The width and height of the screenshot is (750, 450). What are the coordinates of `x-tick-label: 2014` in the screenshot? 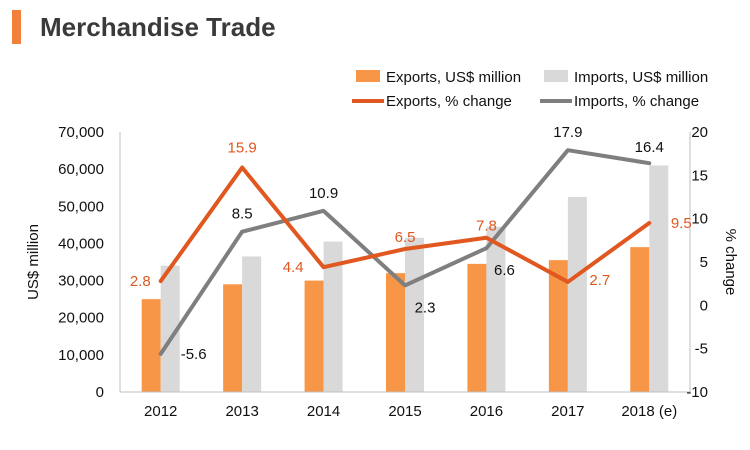 It's located at (323, 411).